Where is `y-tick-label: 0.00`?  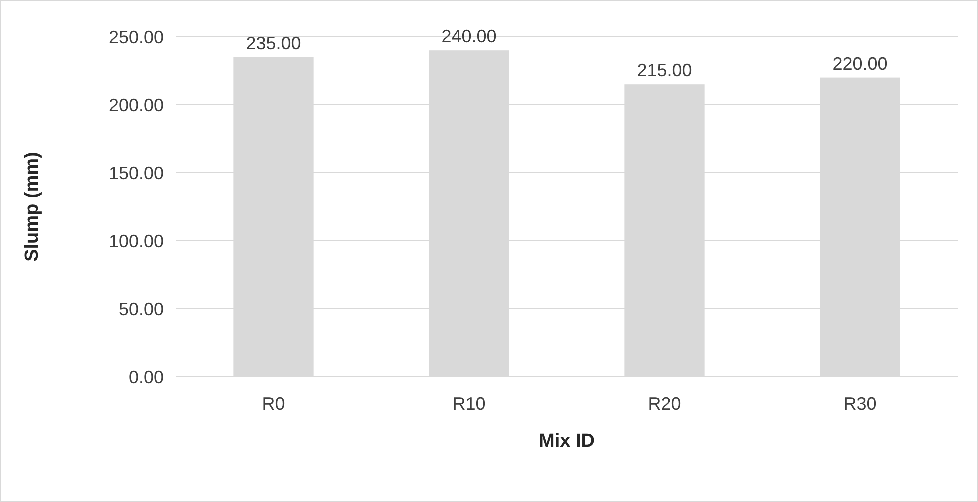 y-tick-label: 0.00 is located at coordinates (146, 377).